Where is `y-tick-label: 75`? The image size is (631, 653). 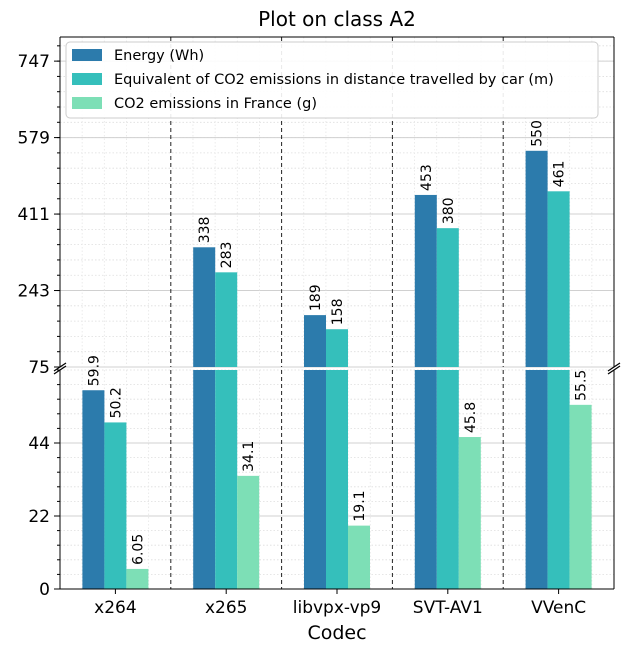
y-tick-label: 75 is located at coordinates (39, 368).